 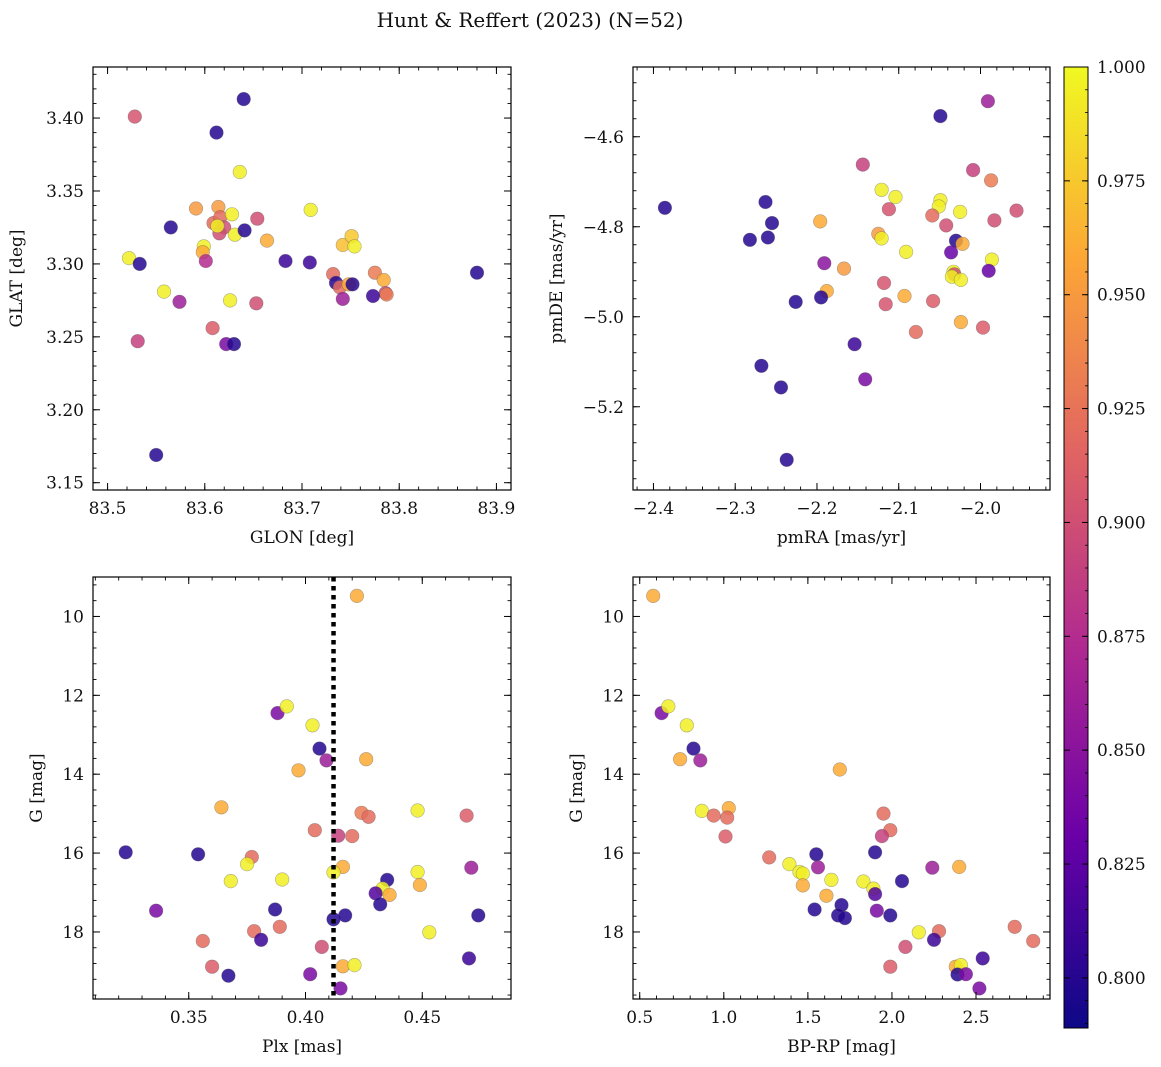 I want to click on y-tick-label: −4.8, so click(x=603, y=228).